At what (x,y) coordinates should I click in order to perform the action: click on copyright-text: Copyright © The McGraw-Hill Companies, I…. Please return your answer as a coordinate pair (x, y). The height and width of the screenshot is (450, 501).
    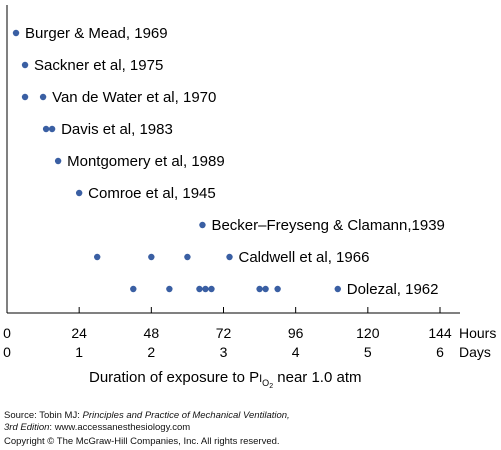
    Looking at the image, I should click on (142, 441).